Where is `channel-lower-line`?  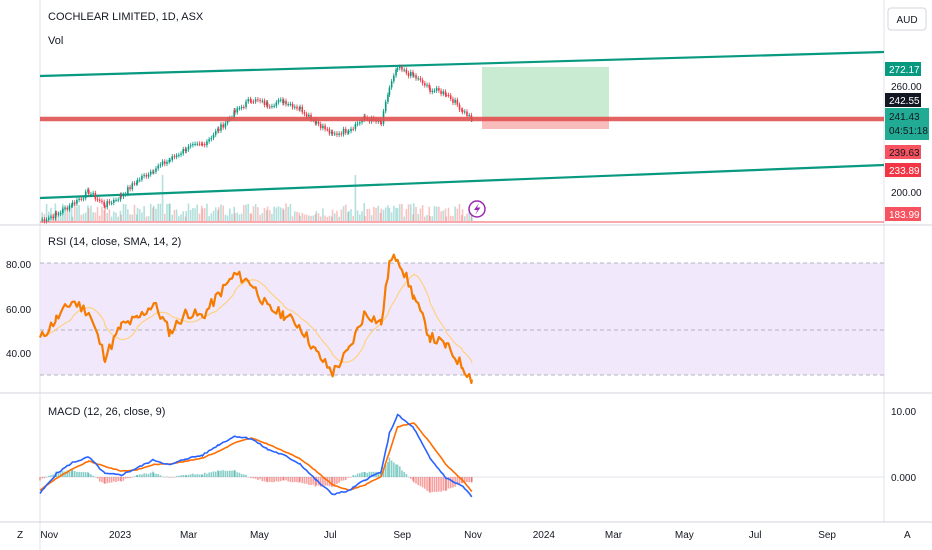 channel-lower-line is located at coordinates (462, 181).